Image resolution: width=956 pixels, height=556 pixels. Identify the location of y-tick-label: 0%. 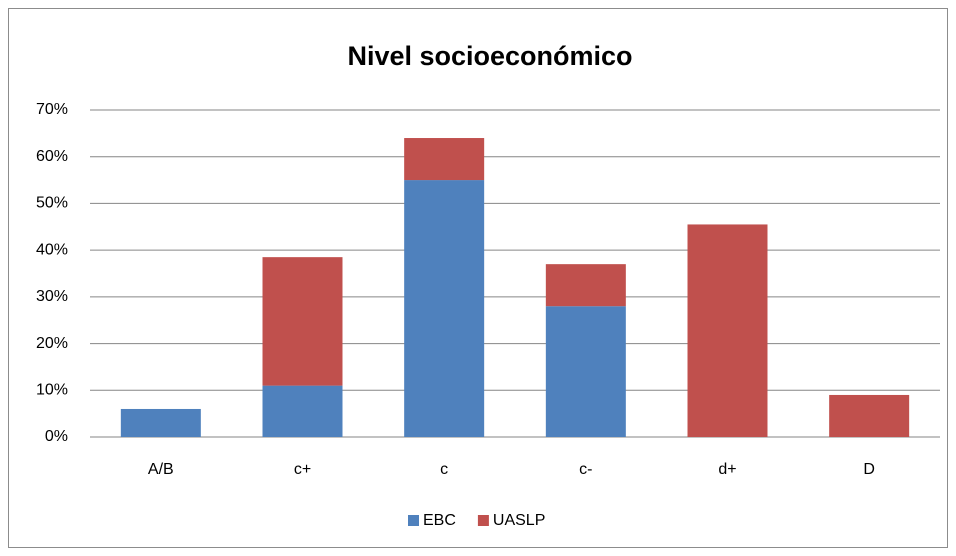
(56, 436).